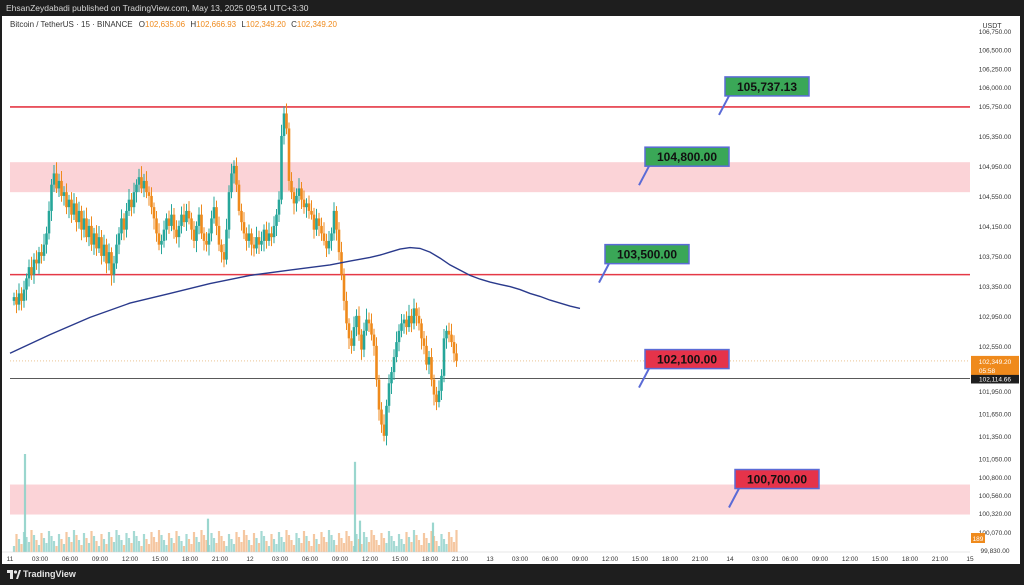 The image size is (1024, 585). I want to click on level-zone, so click(490, 499).